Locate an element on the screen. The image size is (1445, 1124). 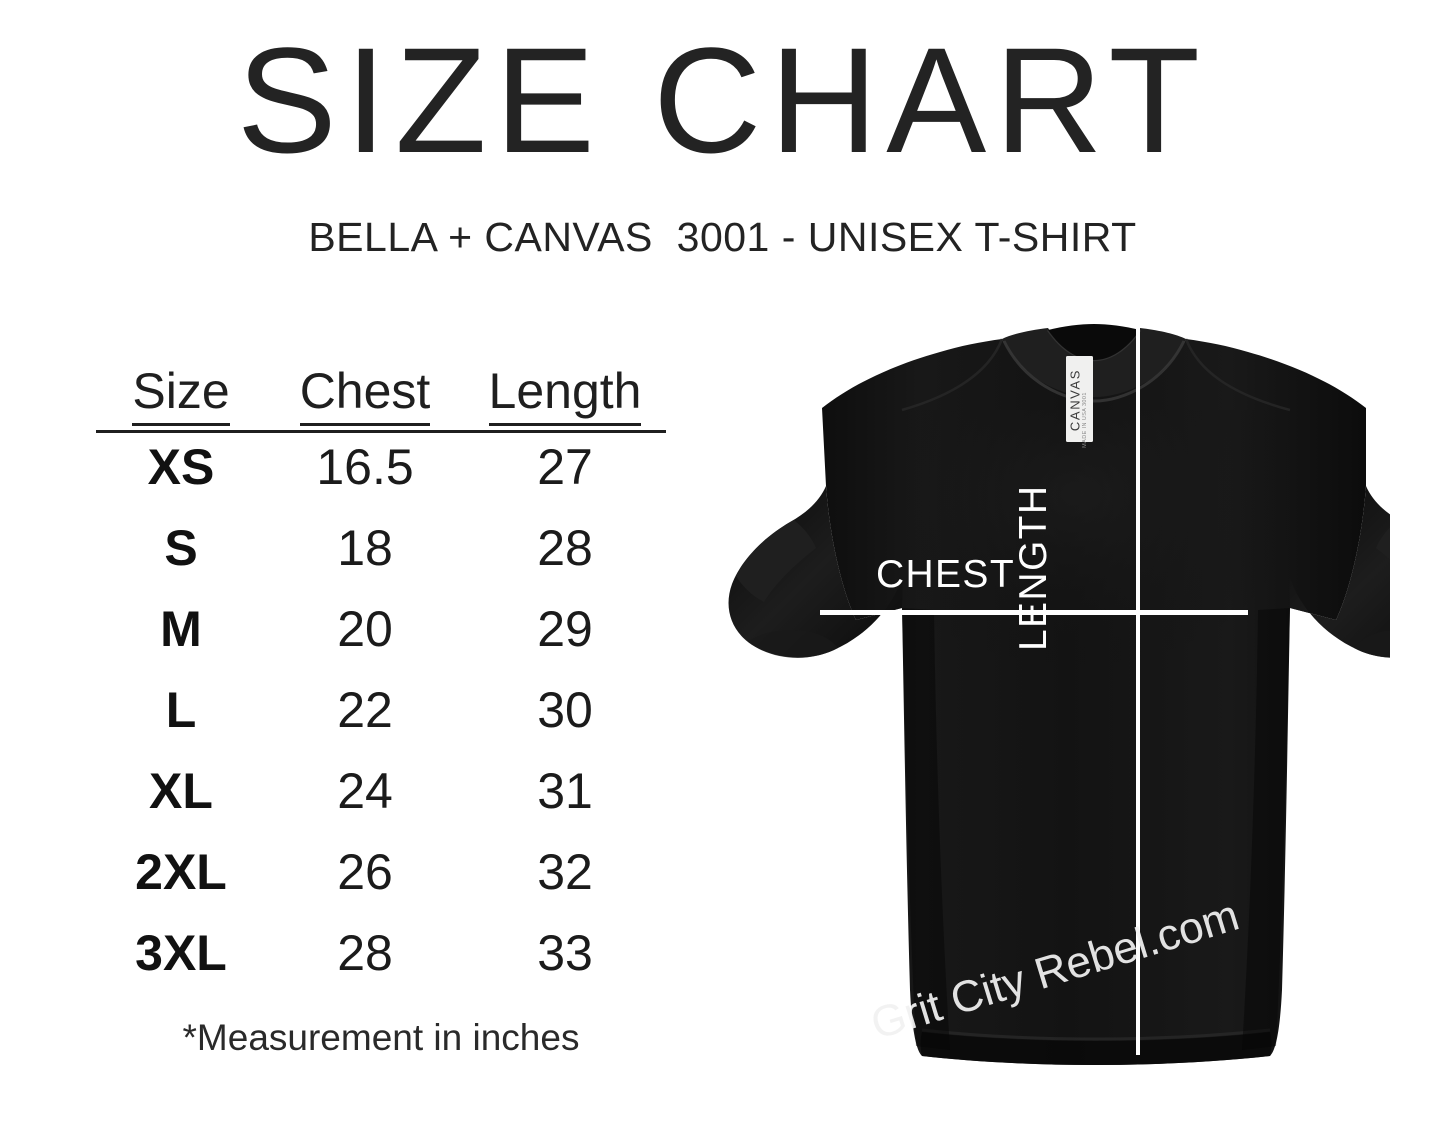
table-row: XL 24 31 is located at coordinates (381, 802).